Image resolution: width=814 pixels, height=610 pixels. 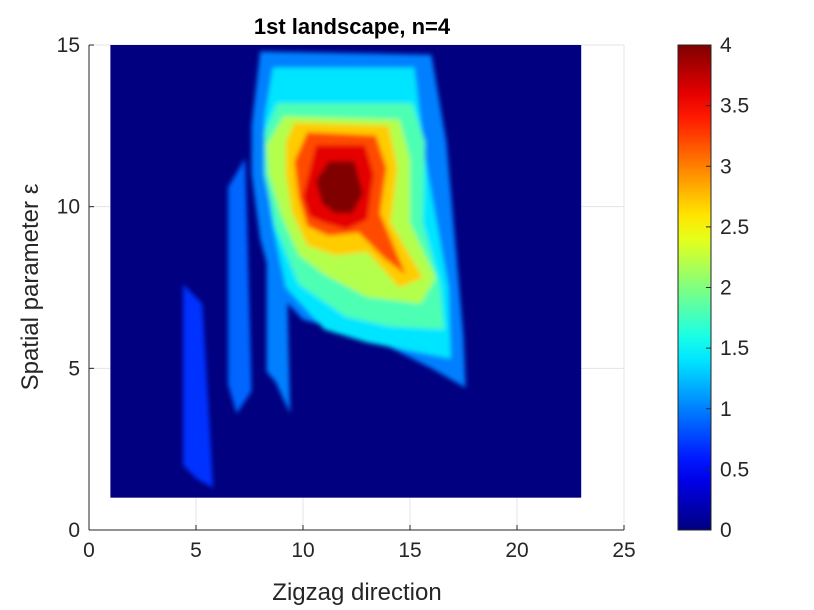 What do you see at coordinates (302, 550) in the screenshot?
I see `x-tick-label-2: 10` at bounding box center [302, 550].